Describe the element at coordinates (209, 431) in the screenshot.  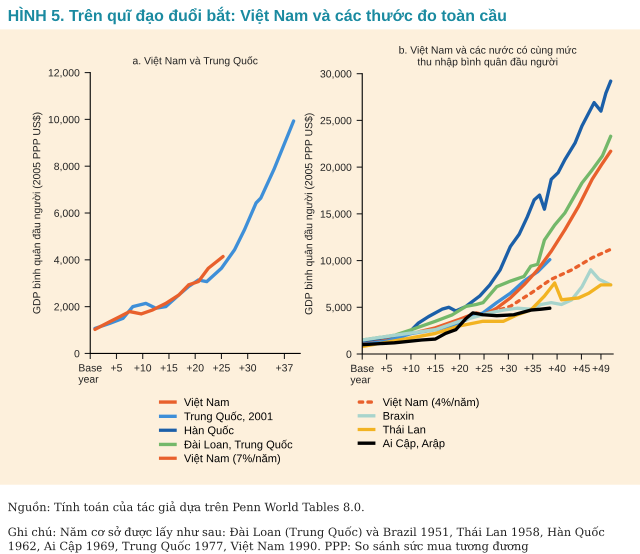
I see `legend-label: Hàn Quốc` at that location.